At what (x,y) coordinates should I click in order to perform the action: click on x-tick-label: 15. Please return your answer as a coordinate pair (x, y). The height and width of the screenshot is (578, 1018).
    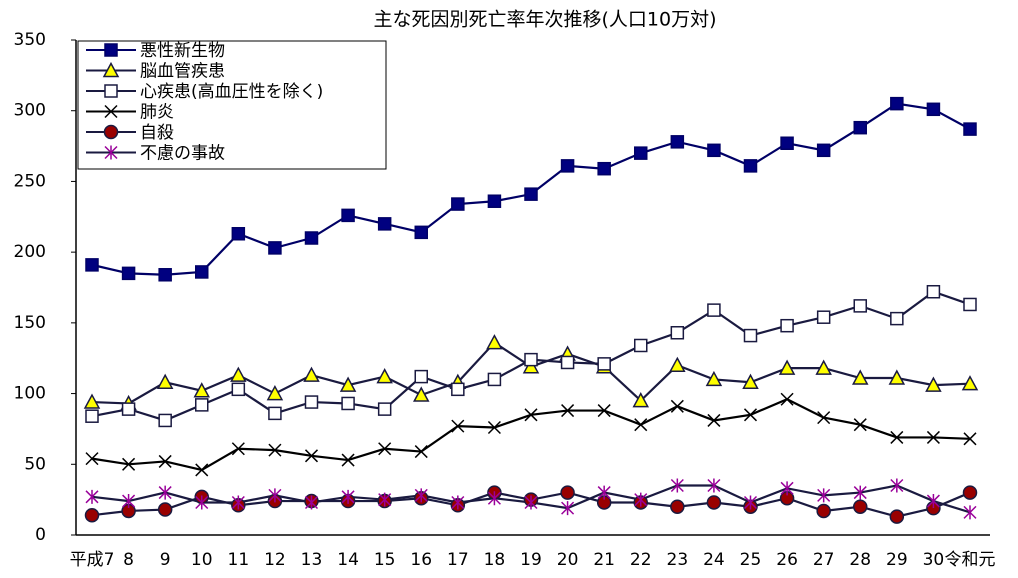
    Looking at the image, I should click on (385, 560).